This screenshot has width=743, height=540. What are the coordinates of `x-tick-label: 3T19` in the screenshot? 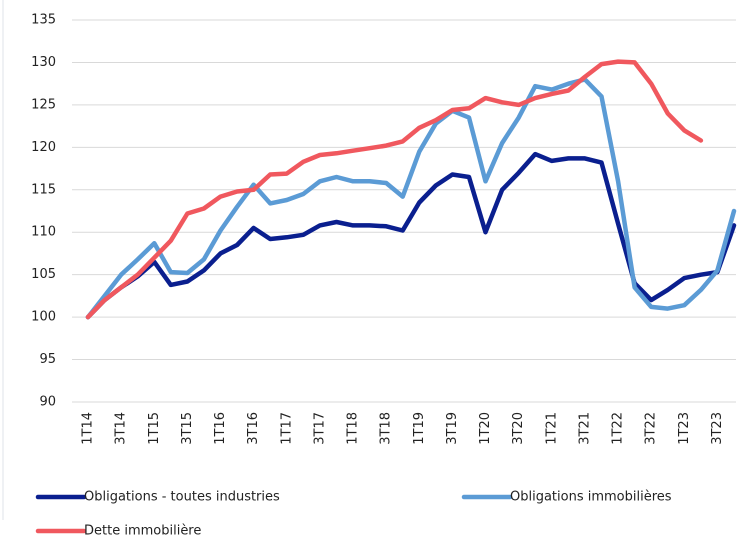 It's located at (452, 428).